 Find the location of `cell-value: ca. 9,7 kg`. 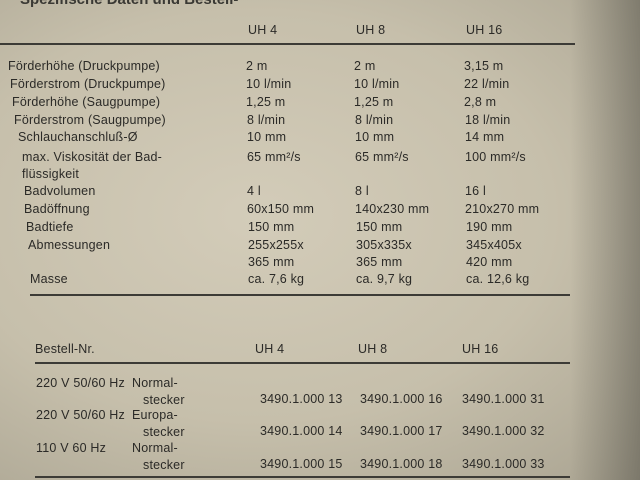

cell-value: ca. 9,7 kg is located at coordinates (384, 279).